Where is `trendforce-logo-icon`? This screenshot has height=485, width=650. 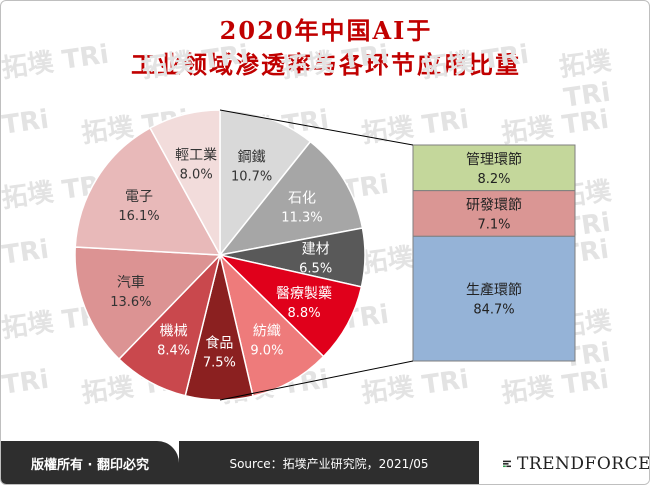 trendforce-logo-icon is located at coordinates (507, 463).